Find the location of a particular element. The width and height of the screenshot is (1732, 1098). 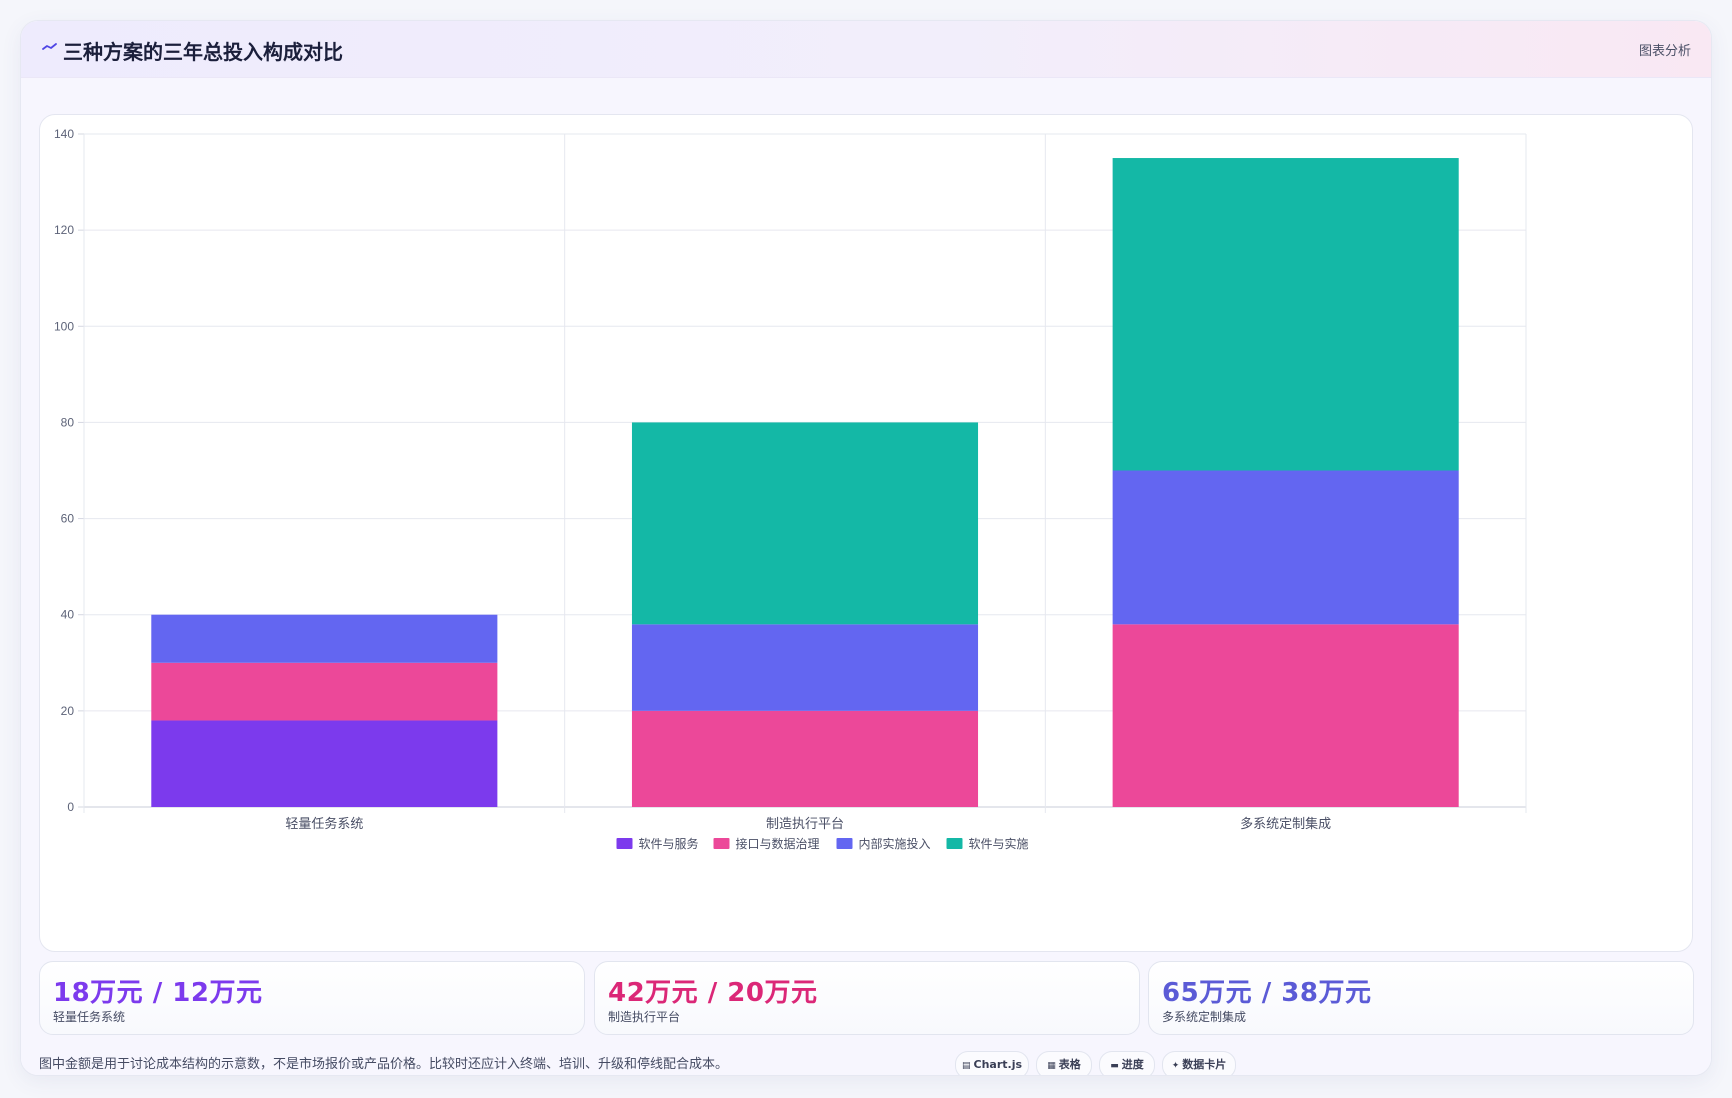

tag-data-card: ✦ 数据卡片 is located at coordinates (1199, 1063).